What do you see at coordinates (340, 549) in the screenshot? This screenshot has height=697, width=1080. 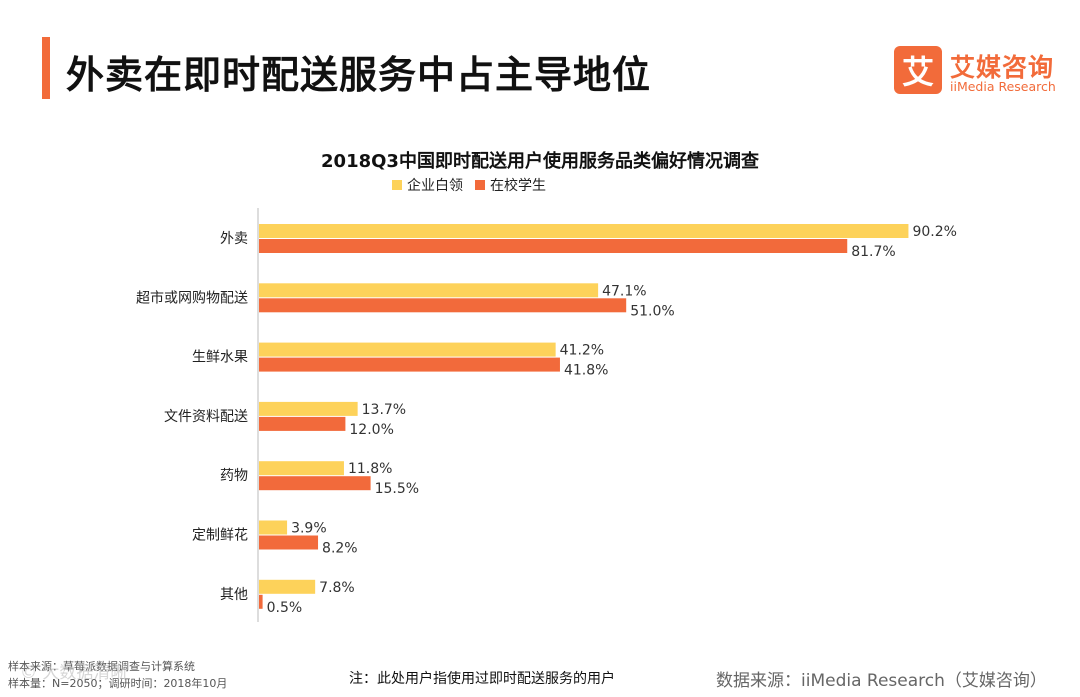 I see `data-label: 8.2%` at bounding box center [340, 549].